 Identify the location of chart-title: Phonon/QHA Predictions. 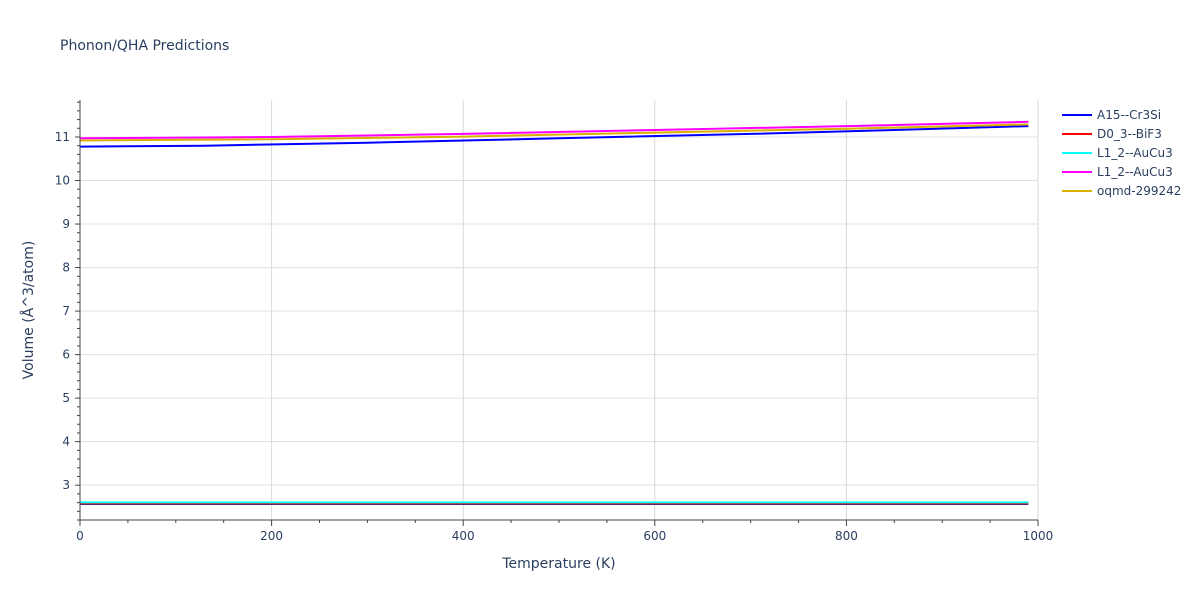
(144, 46).